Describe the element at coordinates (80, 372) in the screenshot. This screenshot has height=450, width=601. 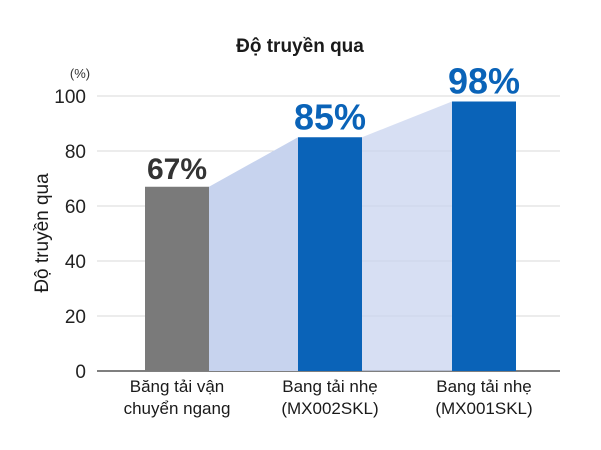
I see `y-tick-label: 0` at that location.